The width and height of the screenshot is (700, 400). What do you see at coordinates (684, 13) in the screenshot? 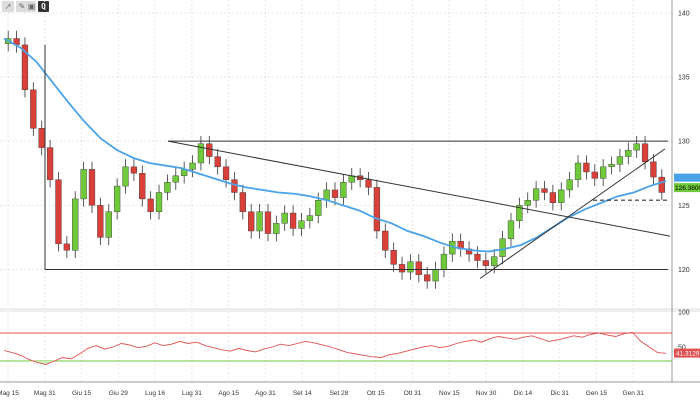
I see `y-tick-label: 140` at bounding box center [684, 13].